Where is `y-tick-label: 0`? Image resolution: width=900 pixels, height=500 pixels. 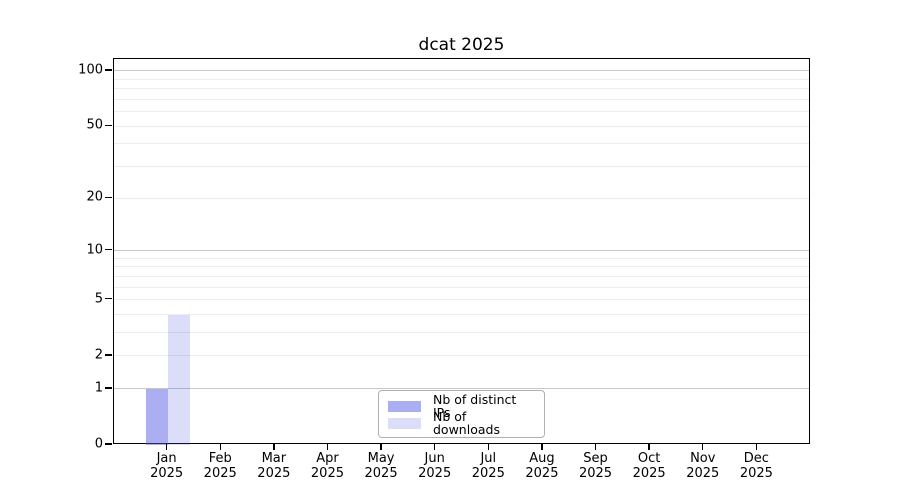
y-tick-label: 0 is located at coordinates (98, 444).